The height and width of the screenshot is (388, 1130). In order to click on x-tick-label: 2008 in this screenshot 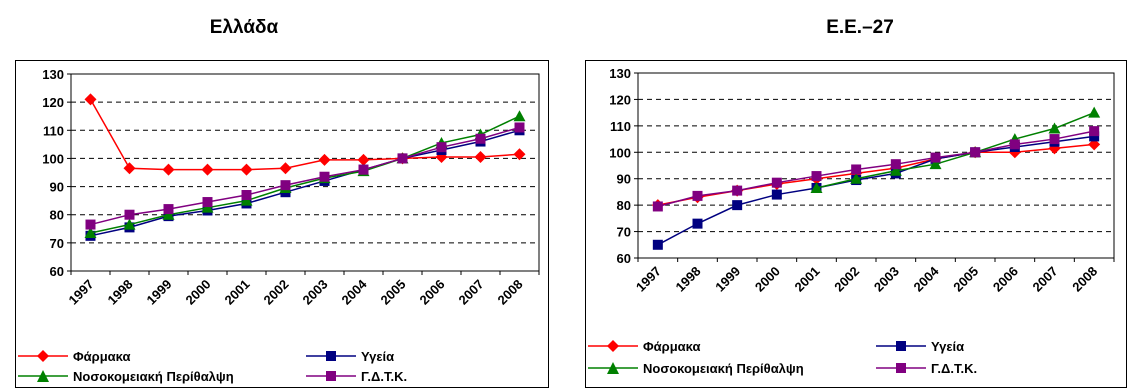, I will do `click(510, 292)`.